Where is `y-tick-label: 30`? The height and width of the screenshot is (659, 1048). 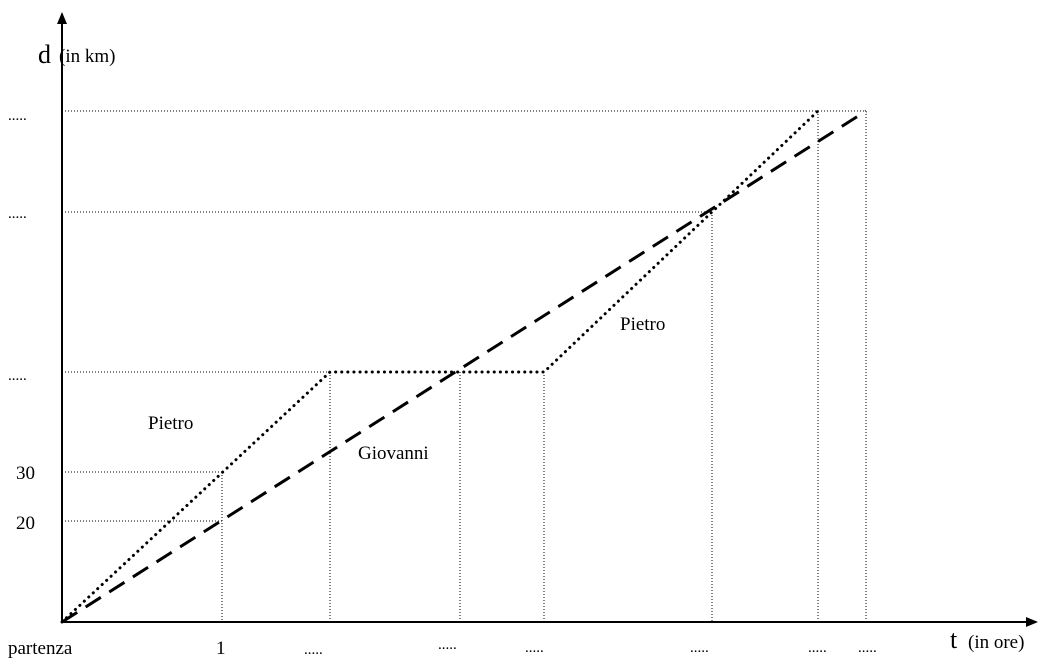
y-tick-label: 30 is located at coordinates (25, 473).